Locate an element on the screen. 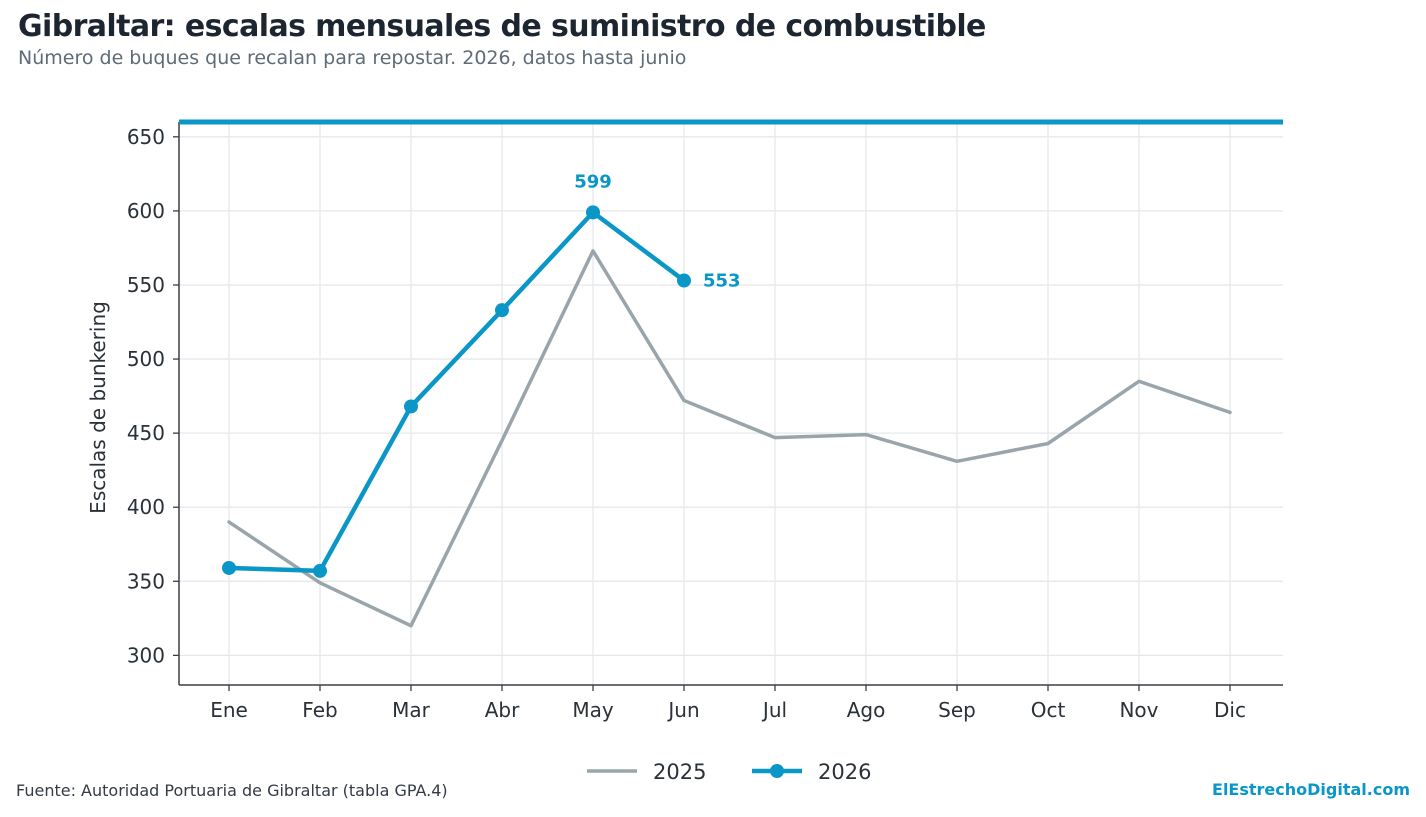  data-label: 553 is located at coordinates (722, 281).